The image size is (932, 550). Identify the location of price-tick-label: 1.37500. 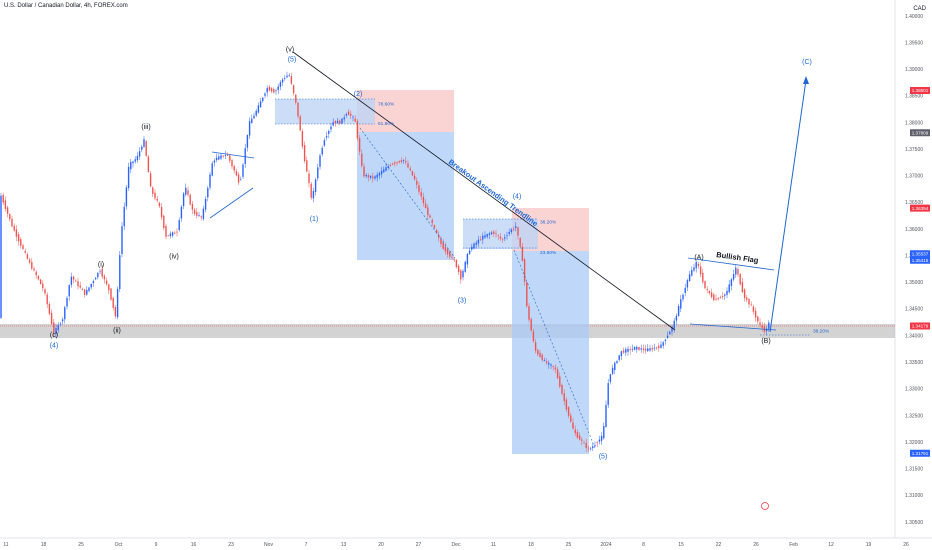
(914, 150).